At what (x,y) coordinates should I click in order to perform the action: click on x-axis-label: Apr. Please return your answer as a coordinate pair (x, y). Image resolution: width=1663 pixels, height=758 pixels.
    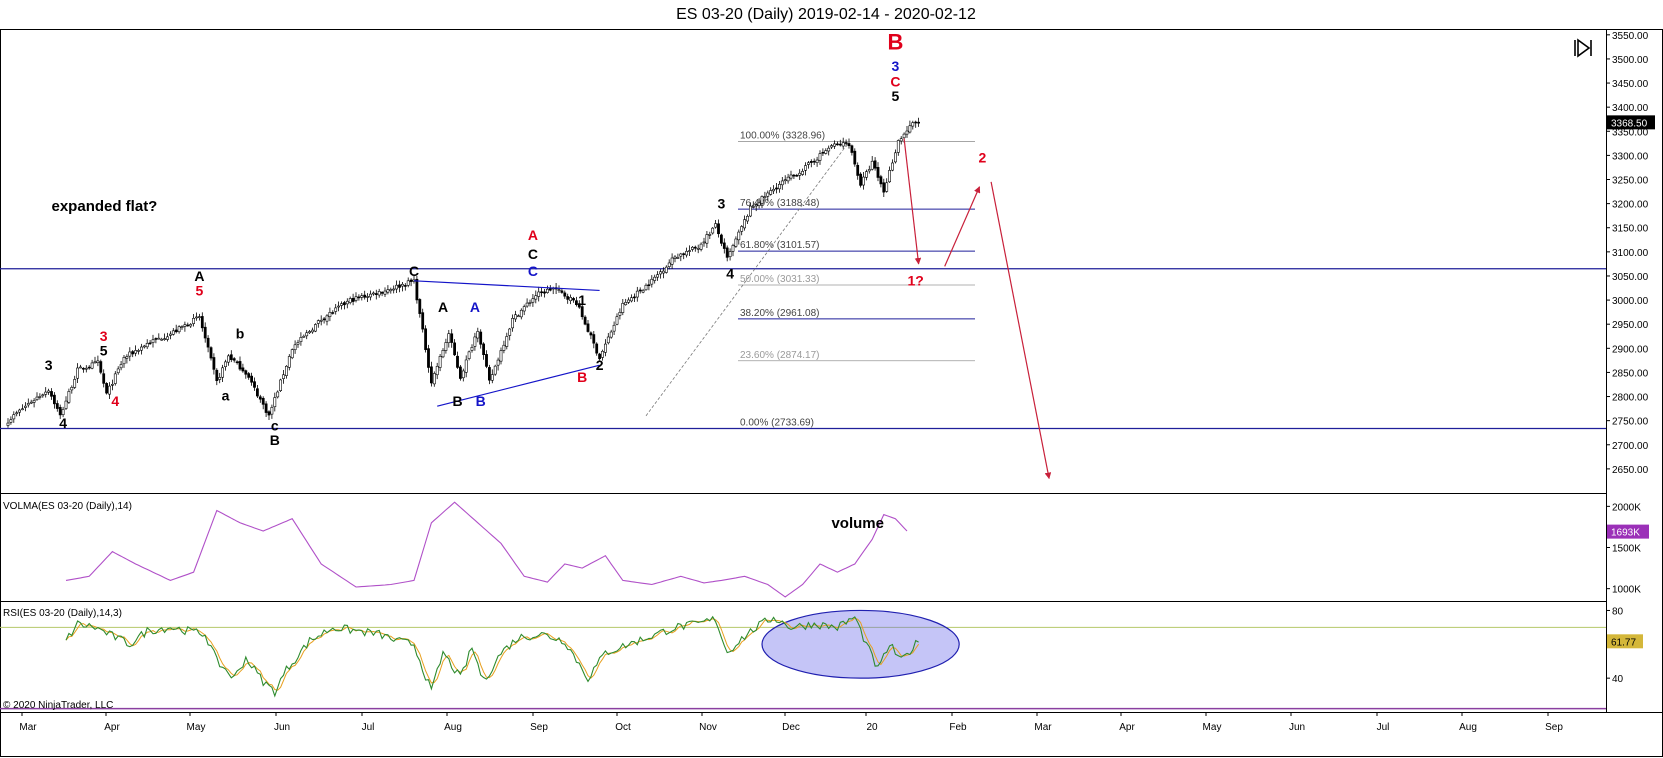
    Looking at the image, I should click on (112, 727).